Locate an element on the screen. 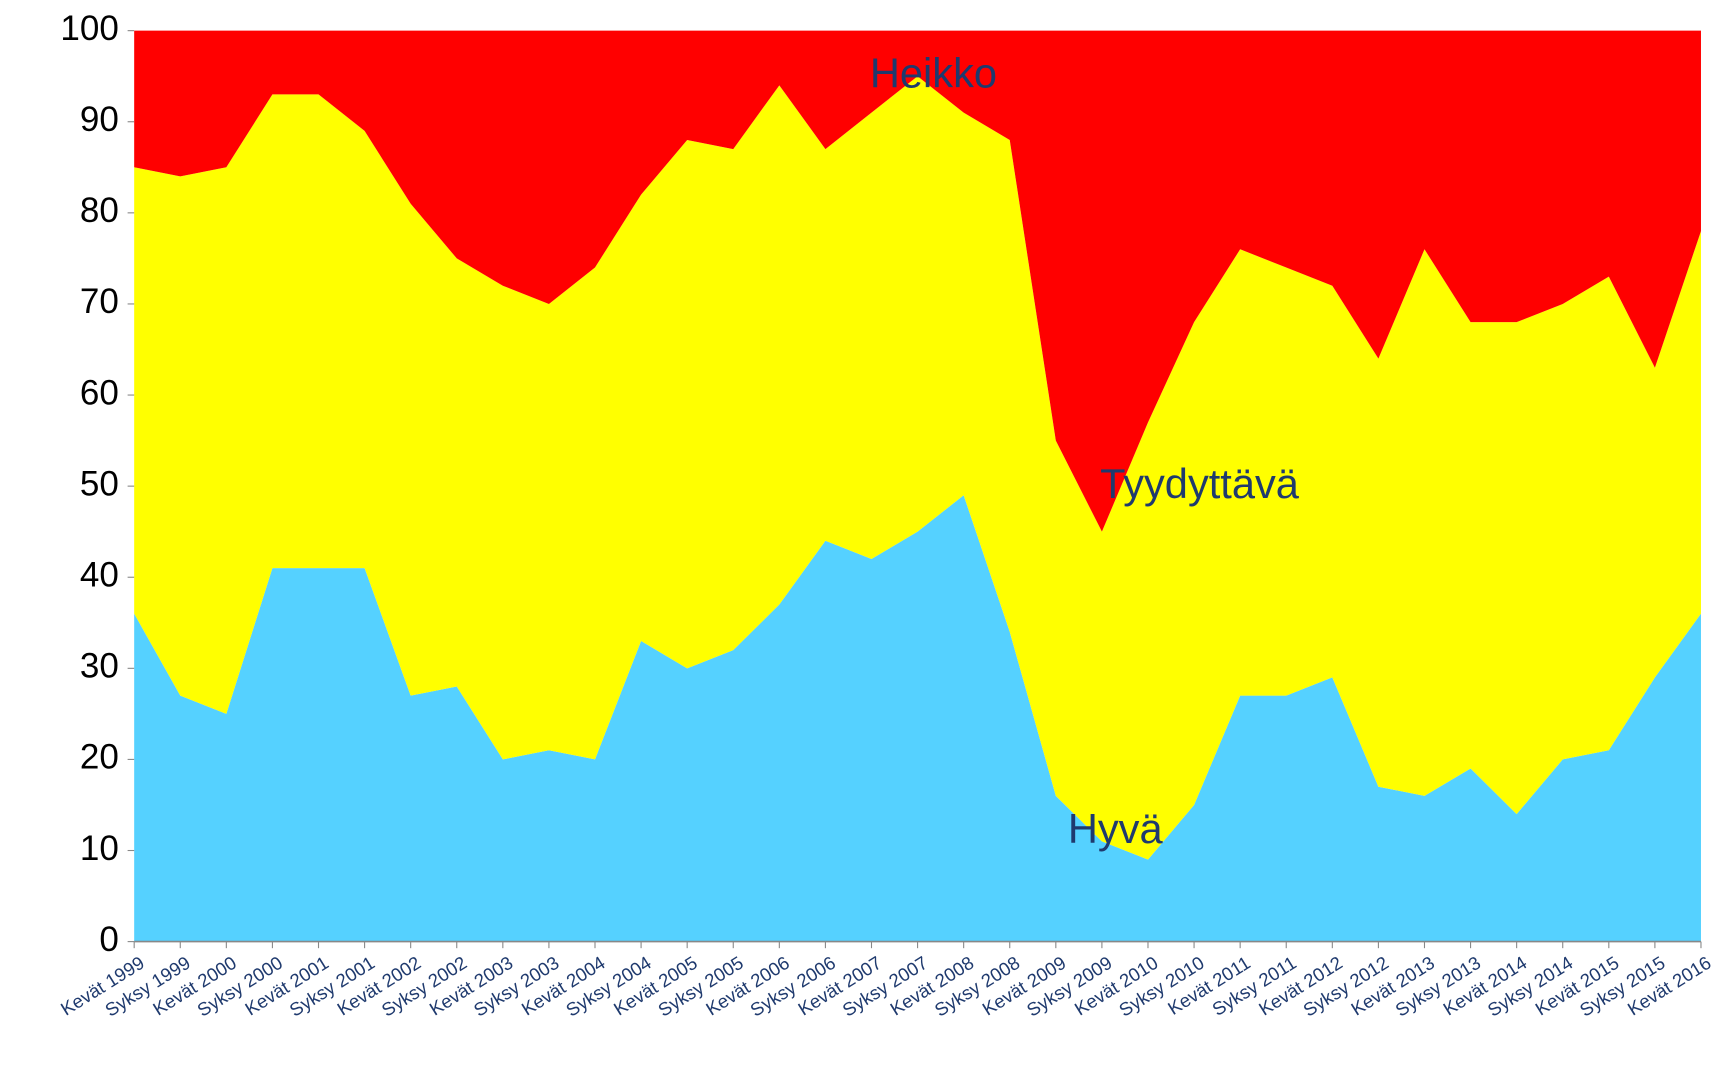  series-label: Hyvä is located at coordinates (1116, 828).